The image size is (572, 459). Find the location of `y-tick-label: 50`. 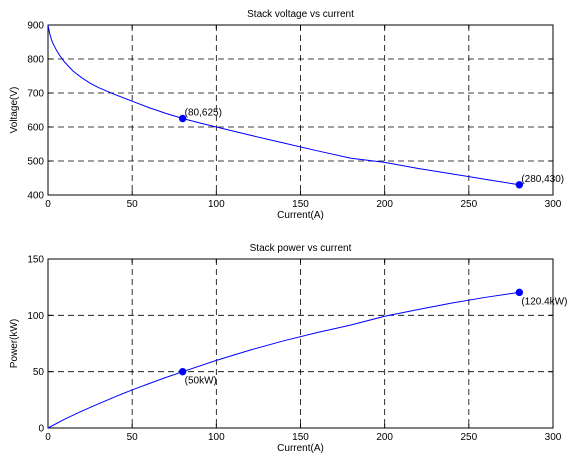

y-tick-label: 50 is located at coordinates (39, 372).